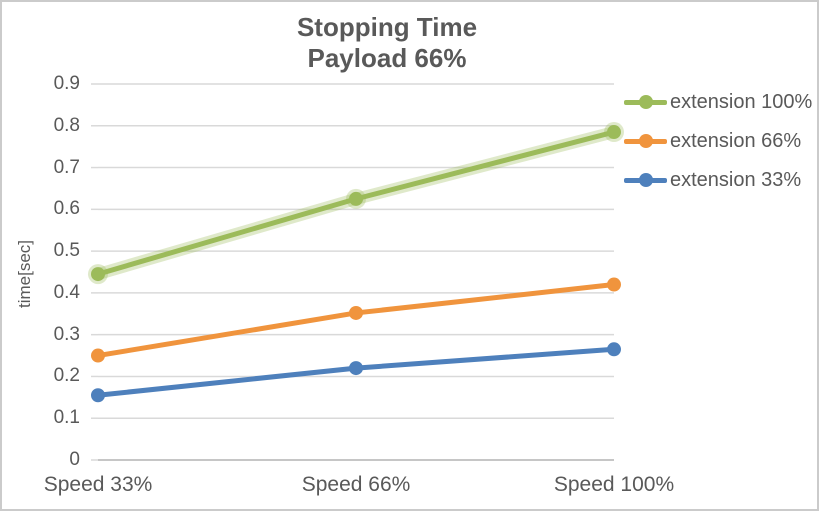  I want to click on legend-item-extension-66: extension 66%, so click(718, 141).